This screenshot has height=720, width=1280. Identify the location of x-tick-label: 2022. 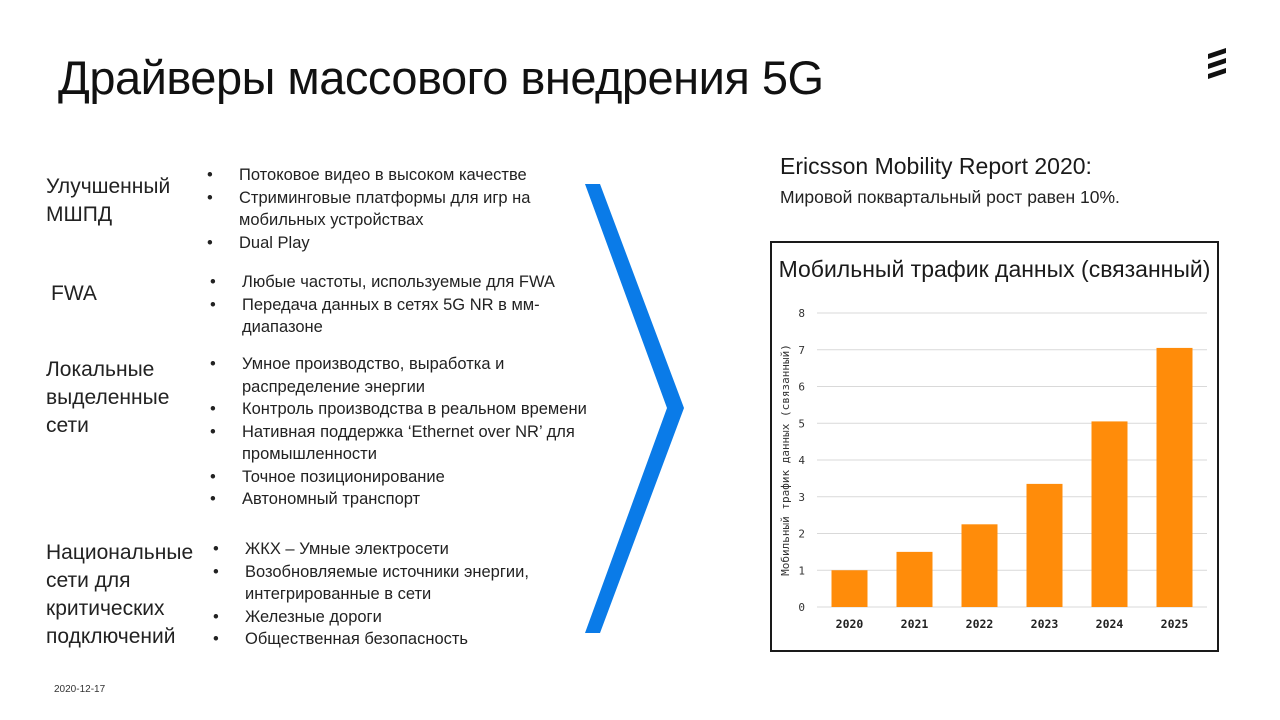
(980, 624).